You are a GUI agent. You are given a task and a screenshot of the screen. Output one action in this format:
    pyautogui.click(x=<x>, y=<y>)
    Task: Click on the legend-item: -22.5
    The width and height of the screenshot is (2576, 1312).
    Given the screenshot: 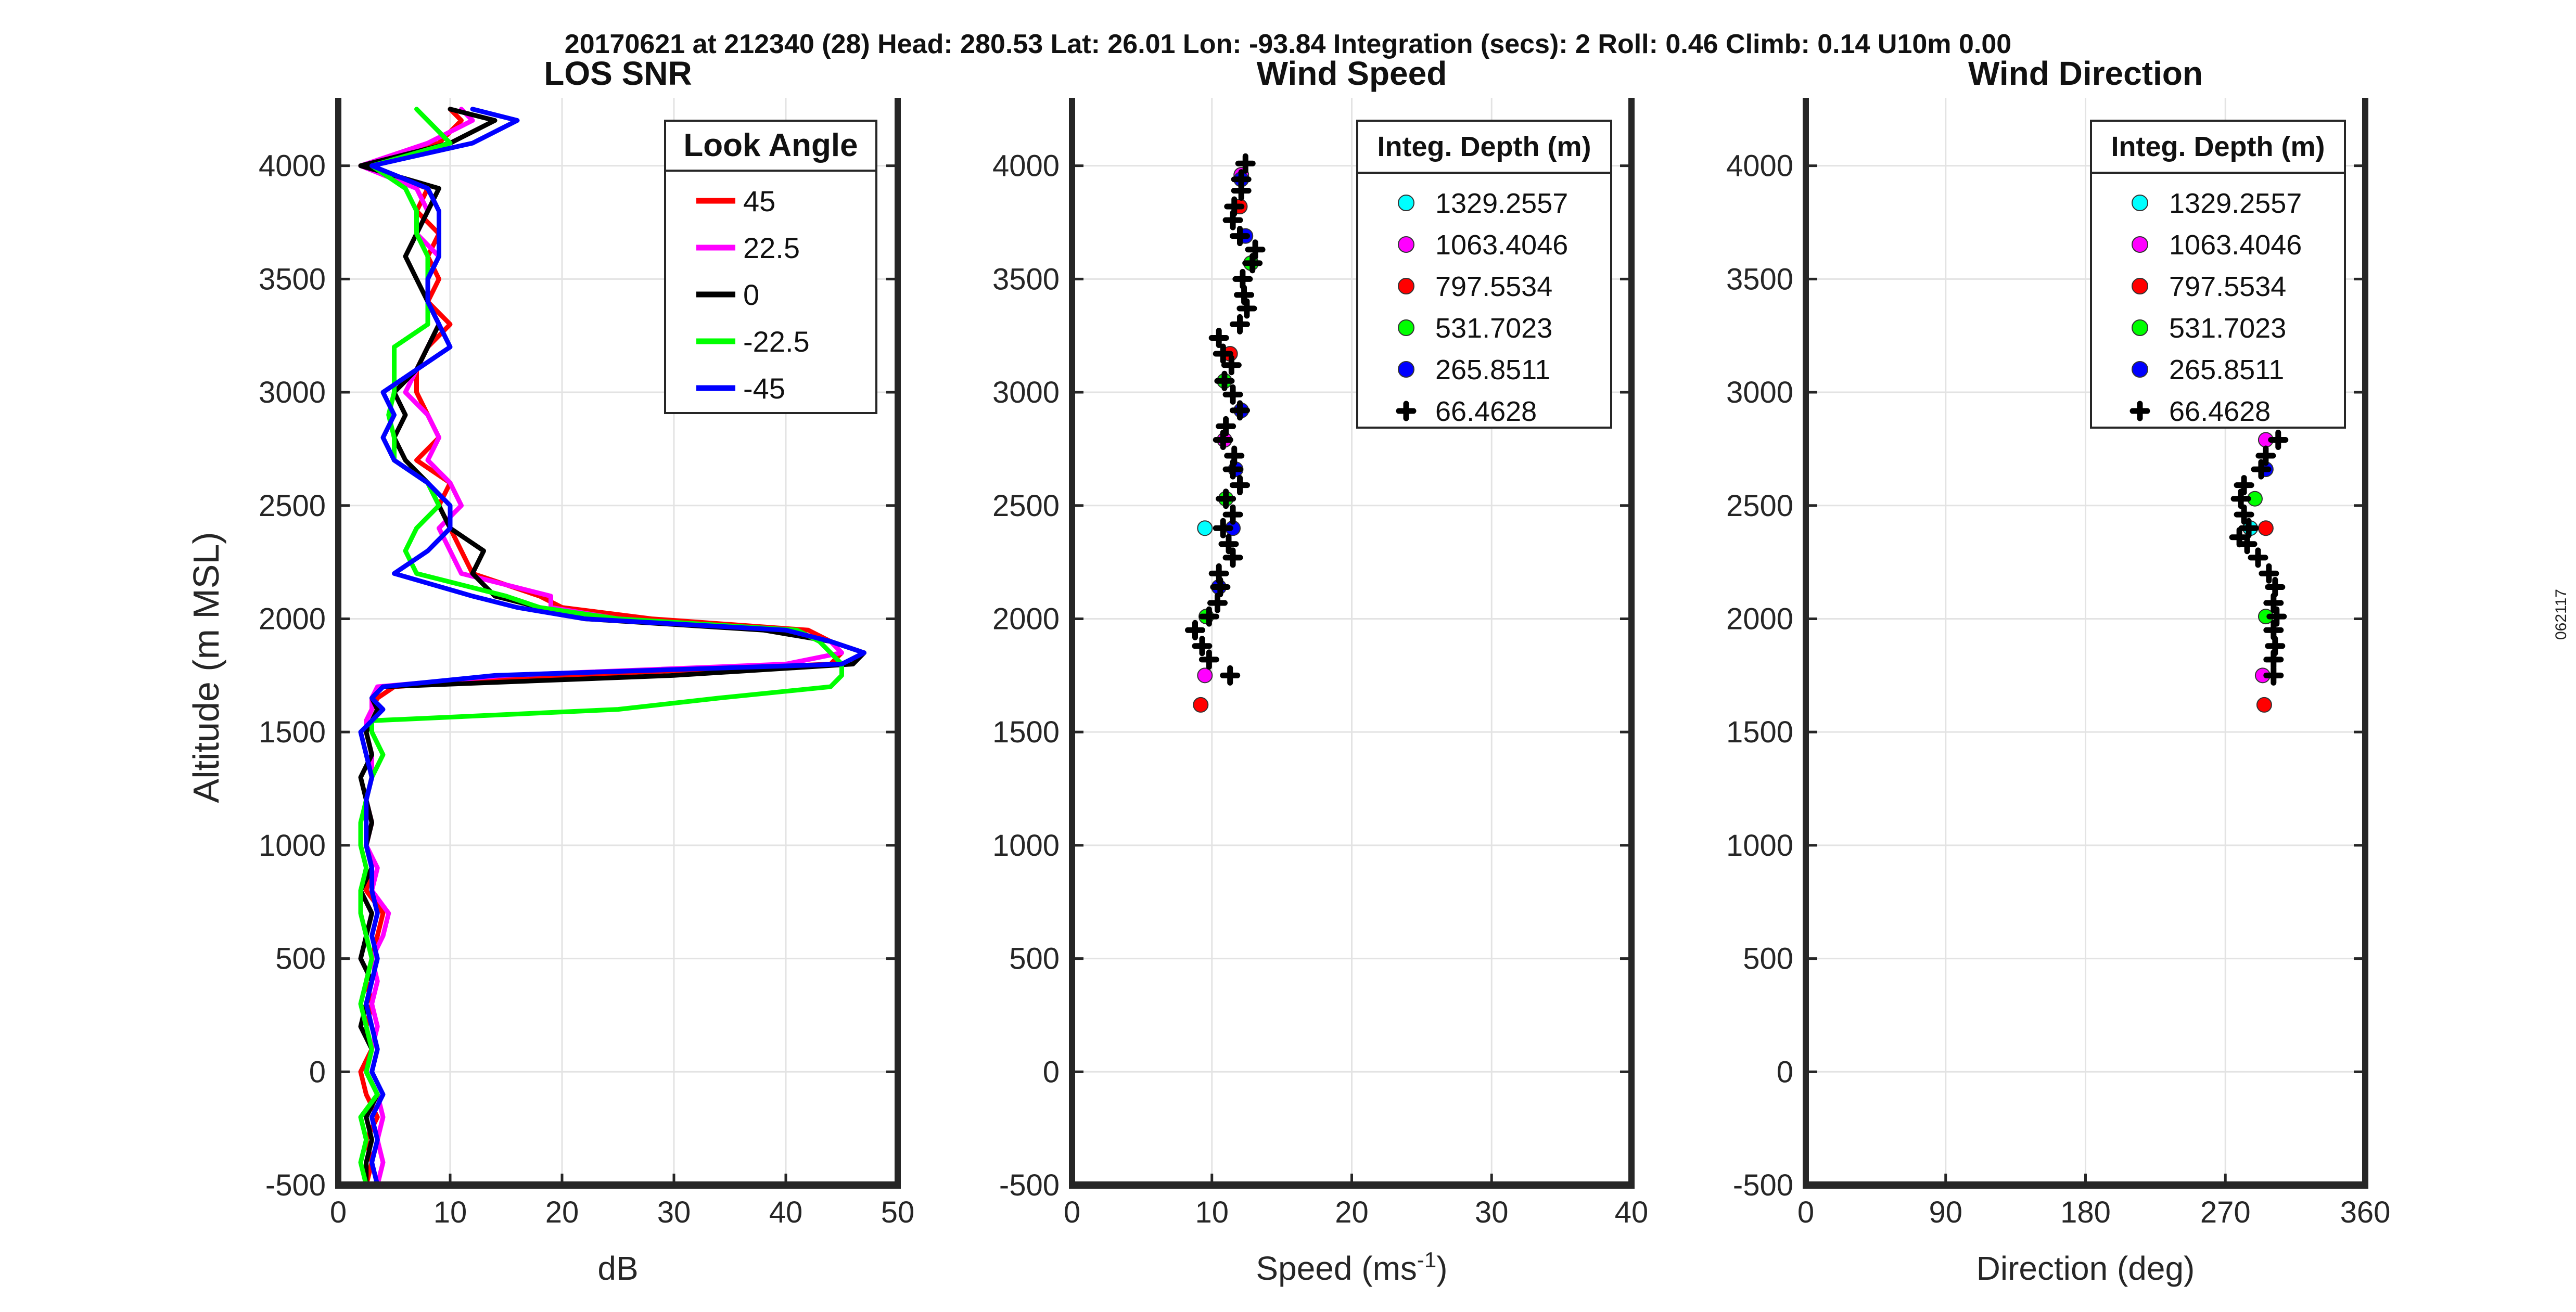 What is the action you would take?
    pyautogui.click(x=753, y=342)
    